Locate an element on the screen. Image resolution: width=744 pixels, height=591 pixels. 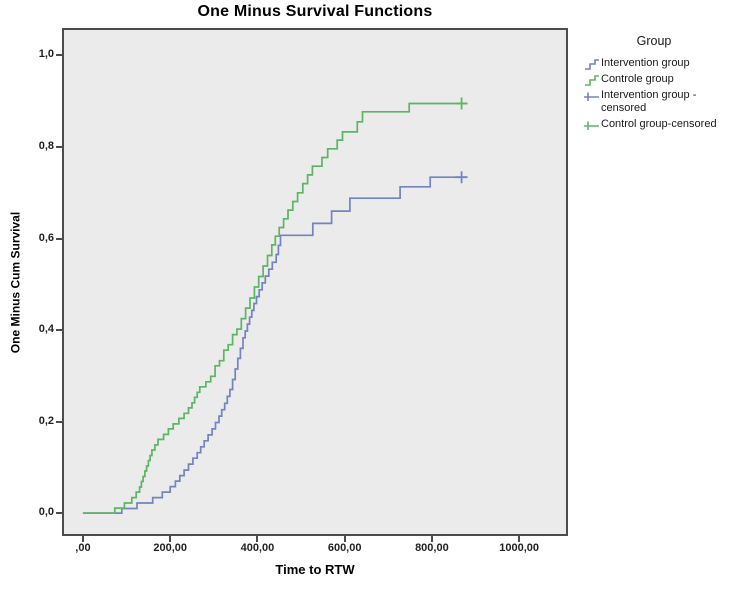
x-tick-label: ,00 is located at coordinates (83, 548).